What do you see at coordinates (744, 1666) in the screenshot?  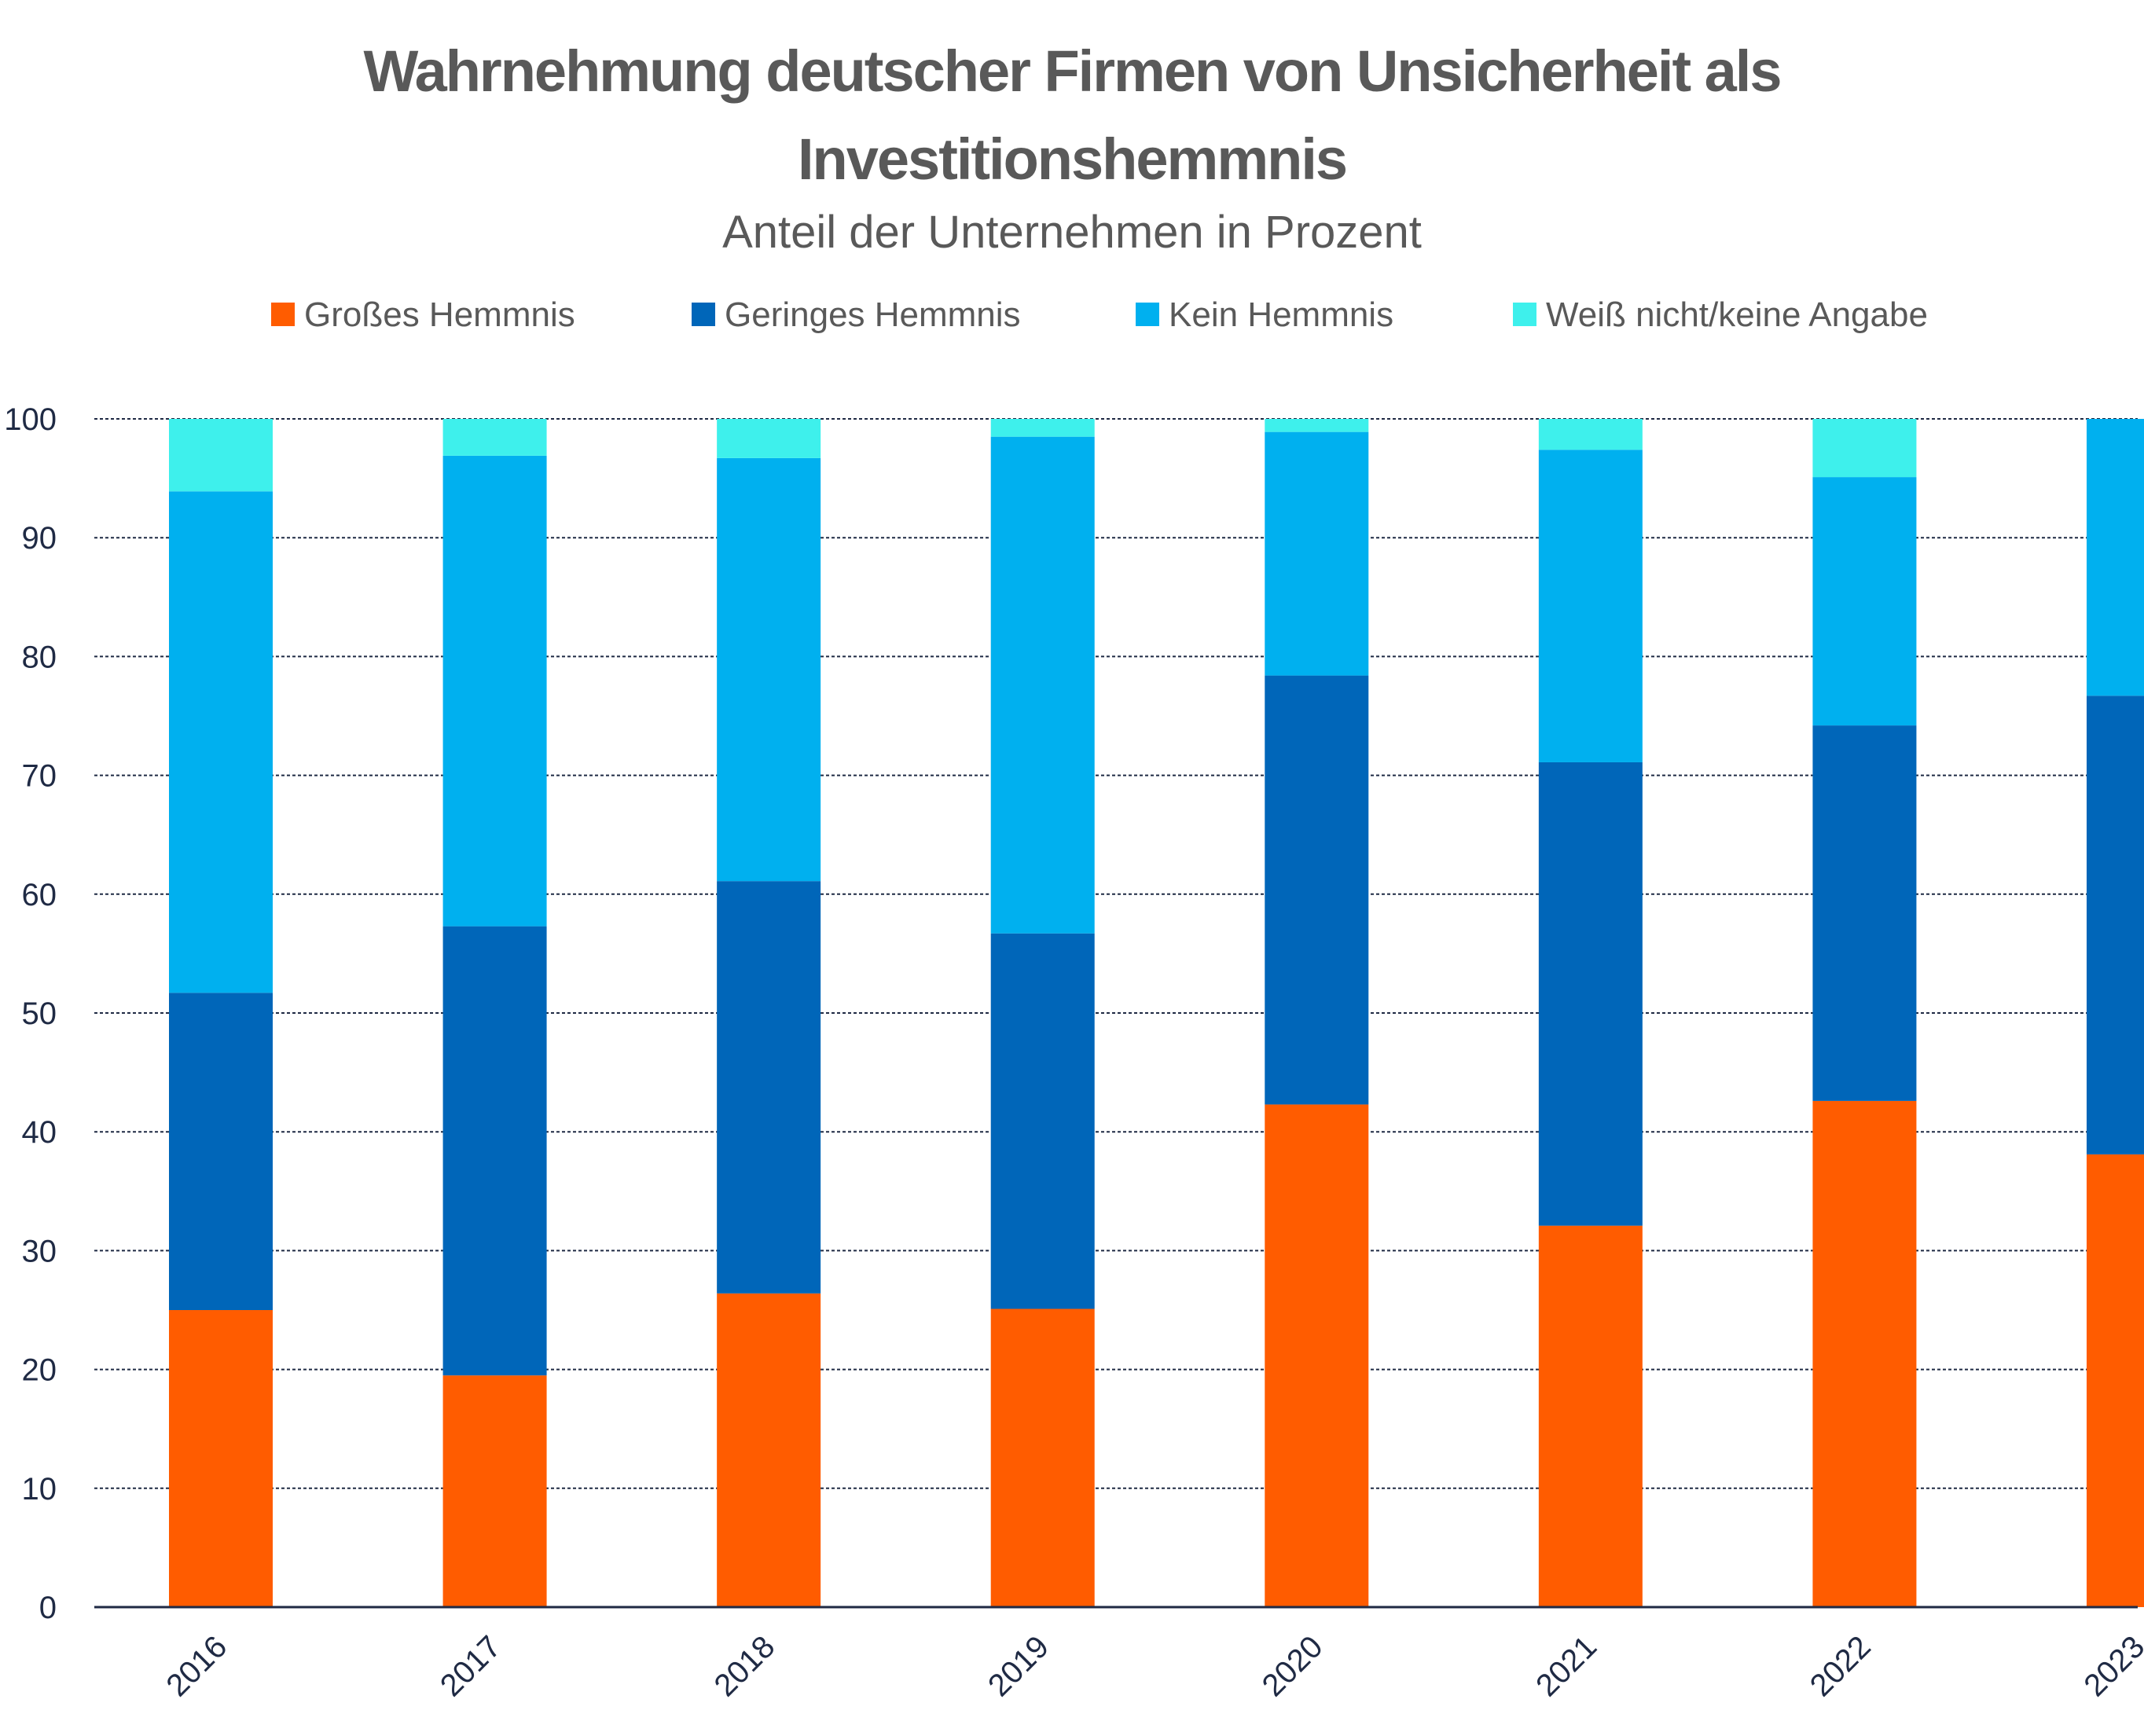 I see `x-tick-label: 2018` at bounding box center [744, 1666].